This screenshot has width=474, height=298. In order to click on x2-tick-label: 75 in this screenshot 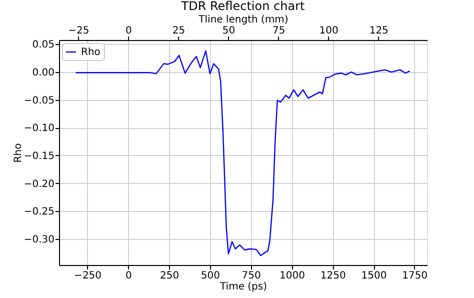, I will do `click(279, 31)`.